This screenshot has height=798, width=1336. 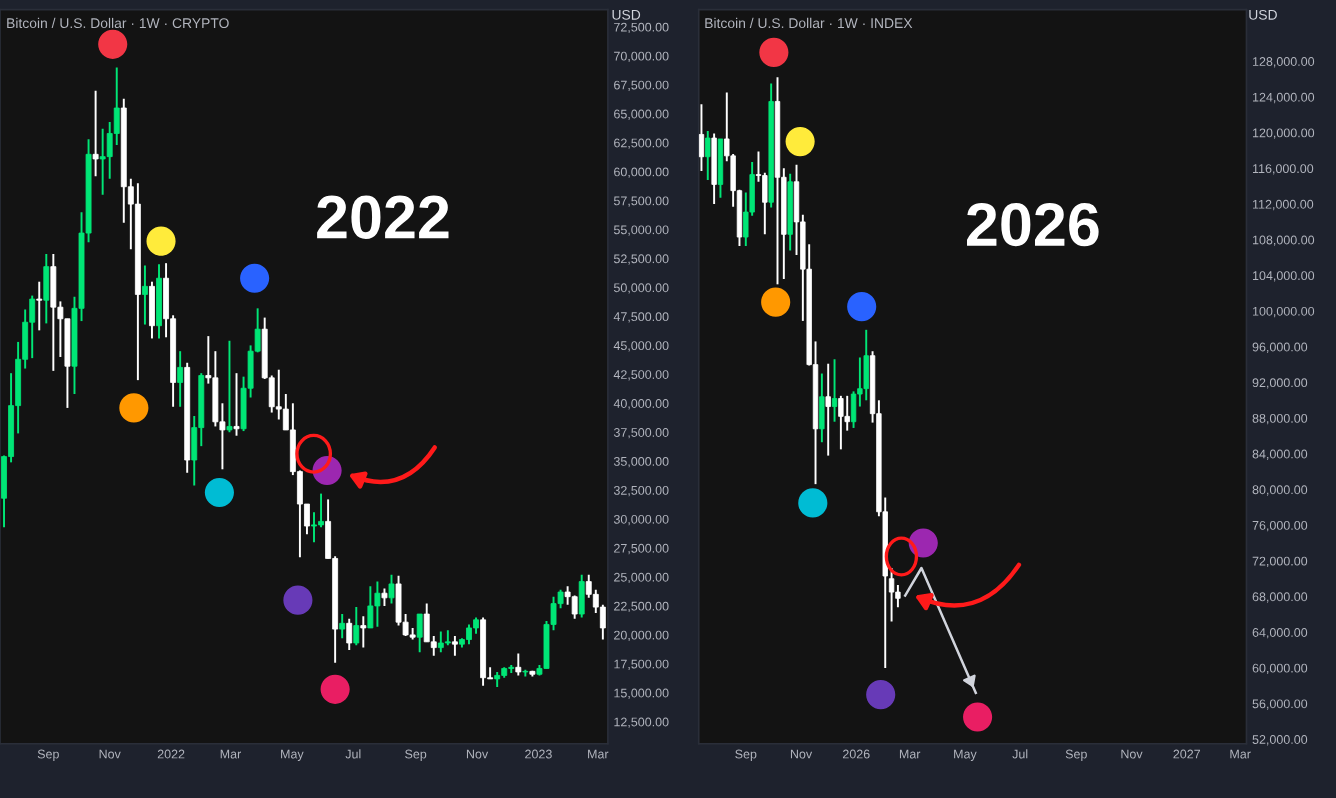 What do you see at coordinates (383, 217) in the screenshot?
I see `annotation: 2022` at bounding box center [383, 217].